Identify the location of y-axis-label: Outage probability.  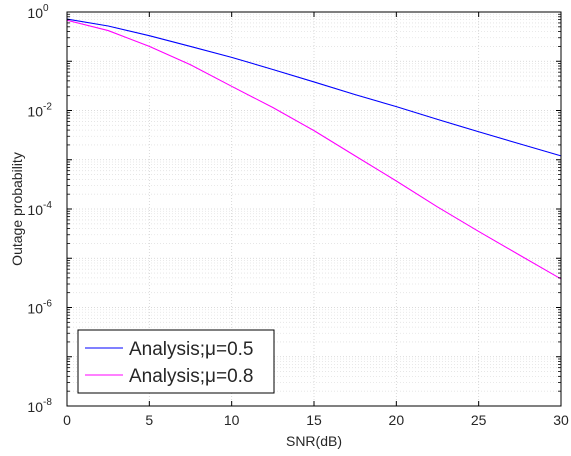
(17, 209).